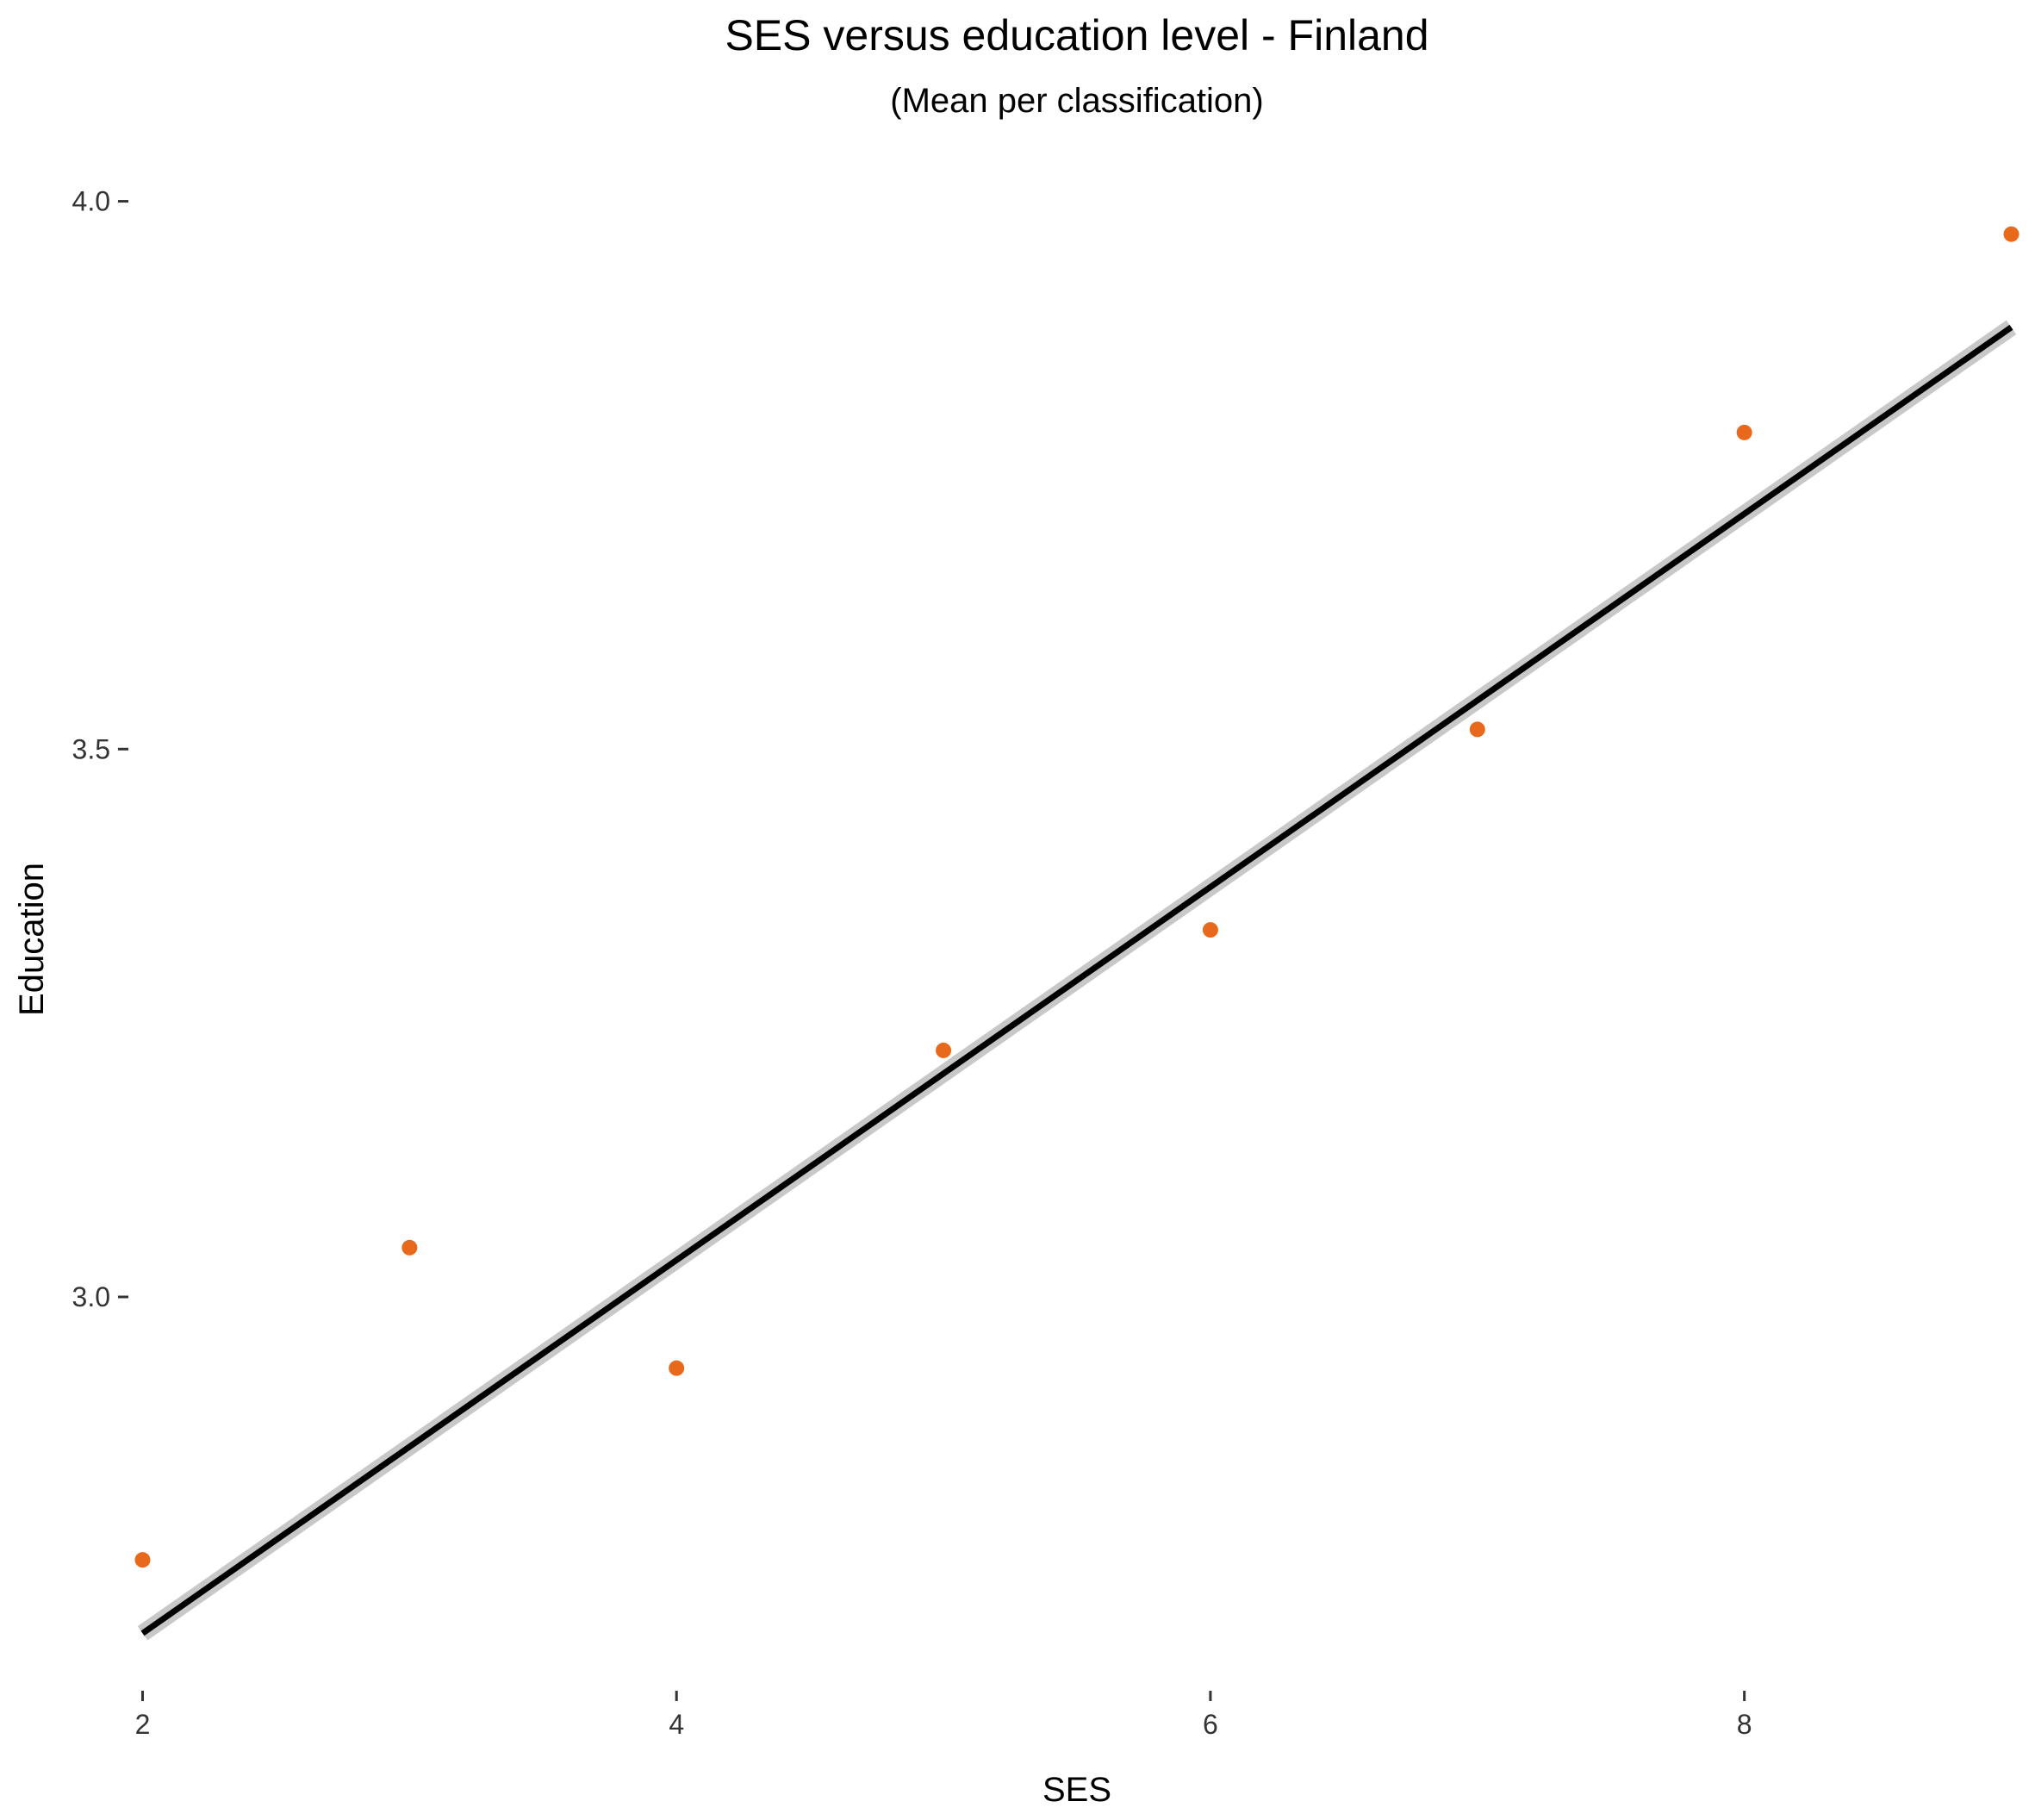  Describe the element at coordinates (91, 748) in the screenshot. I see `y-tick-label: 3.5` at that location.